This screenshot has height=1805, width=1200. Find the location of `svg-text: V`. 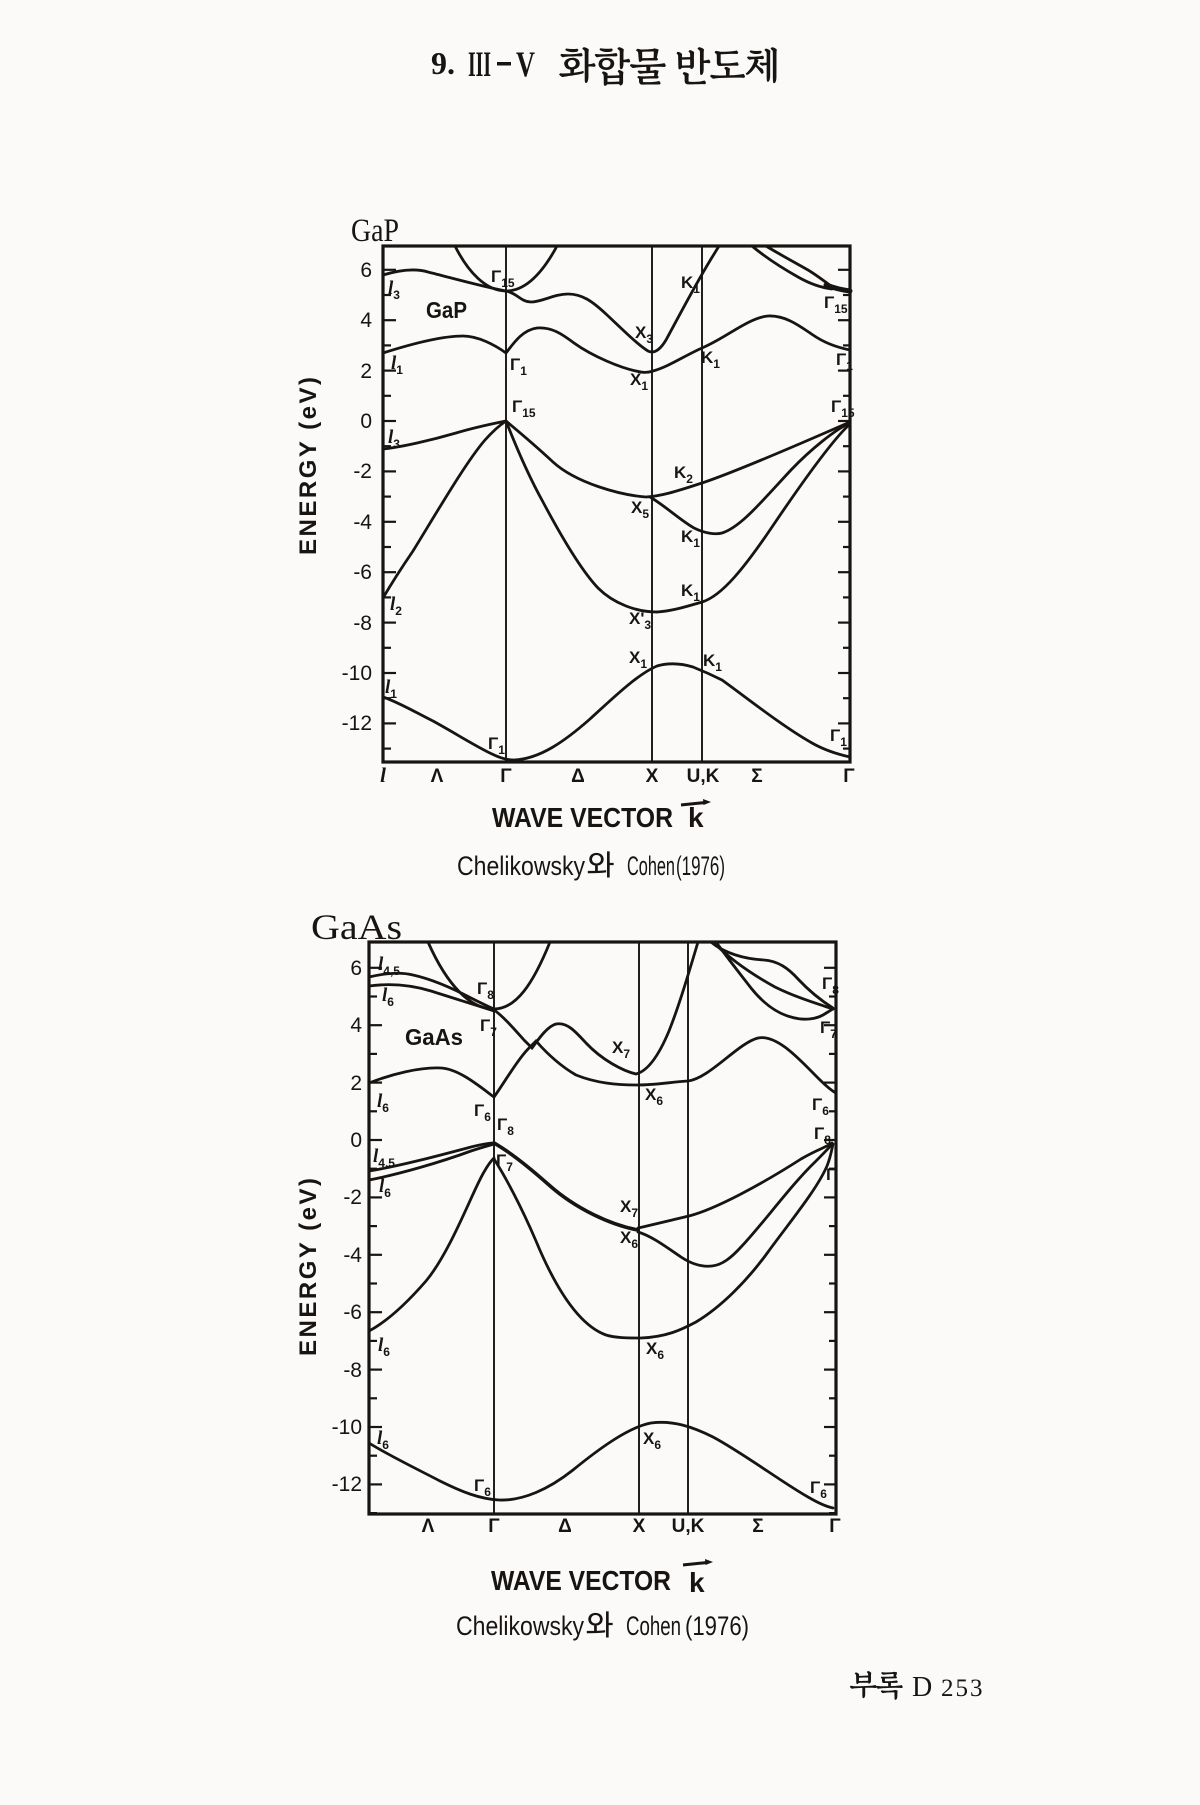

svg-text: V is located at coordinates (525, 64).